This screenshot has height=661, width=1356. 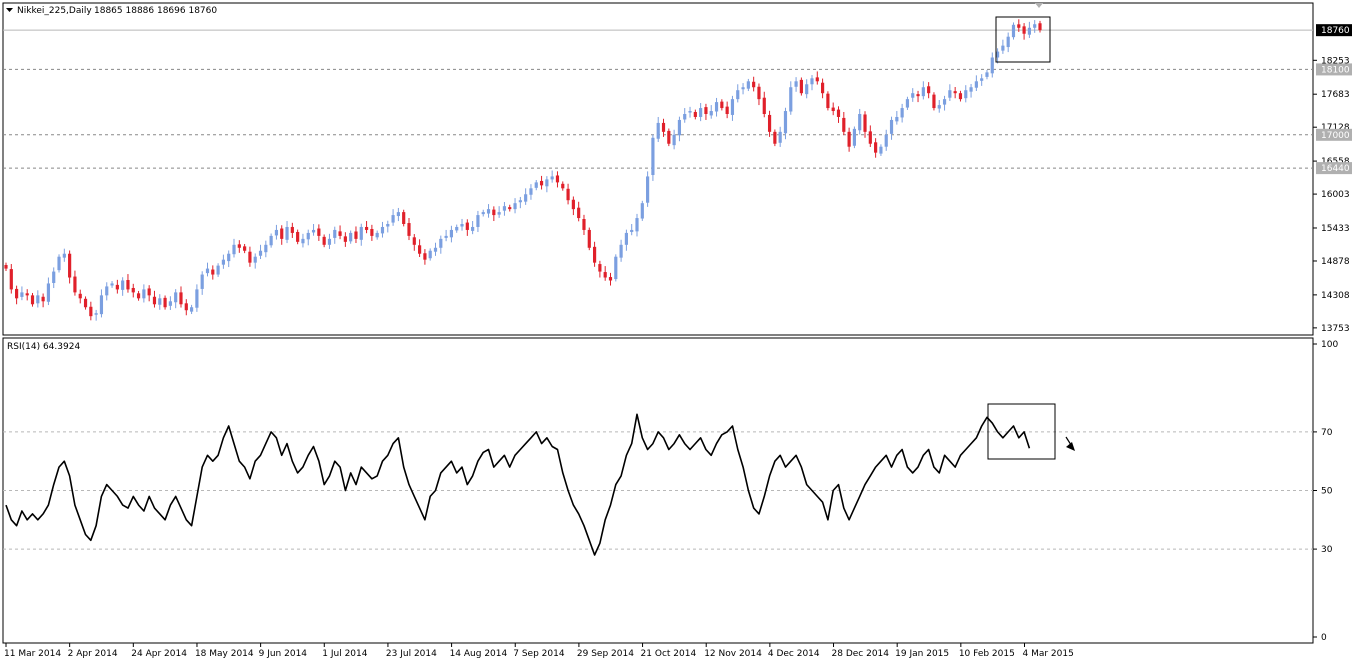 What do you see at coordinates (1021, 431) in the screenshot?
I see `highlight-box-rsi` at bounding box center [1021, 431].